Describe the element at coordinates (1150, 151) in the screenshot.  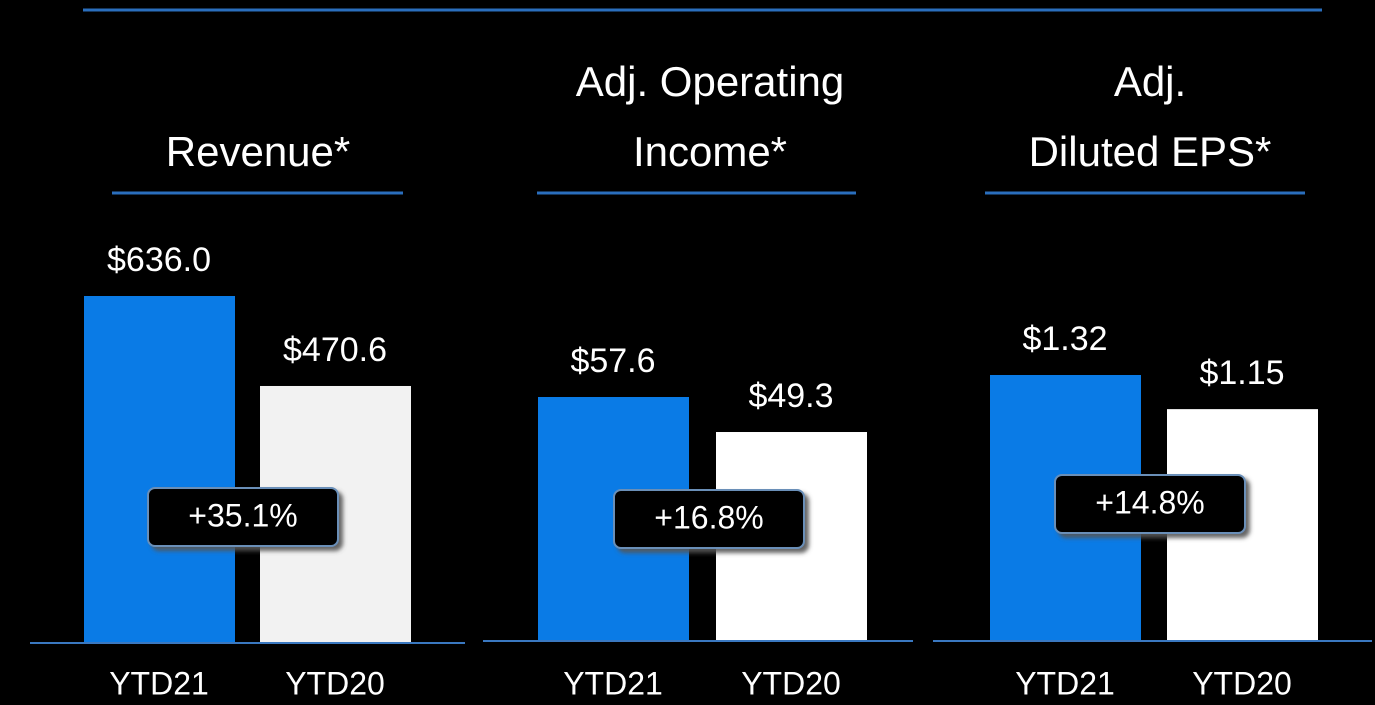
I see `chart-title: Diluted EPS*` at that location.